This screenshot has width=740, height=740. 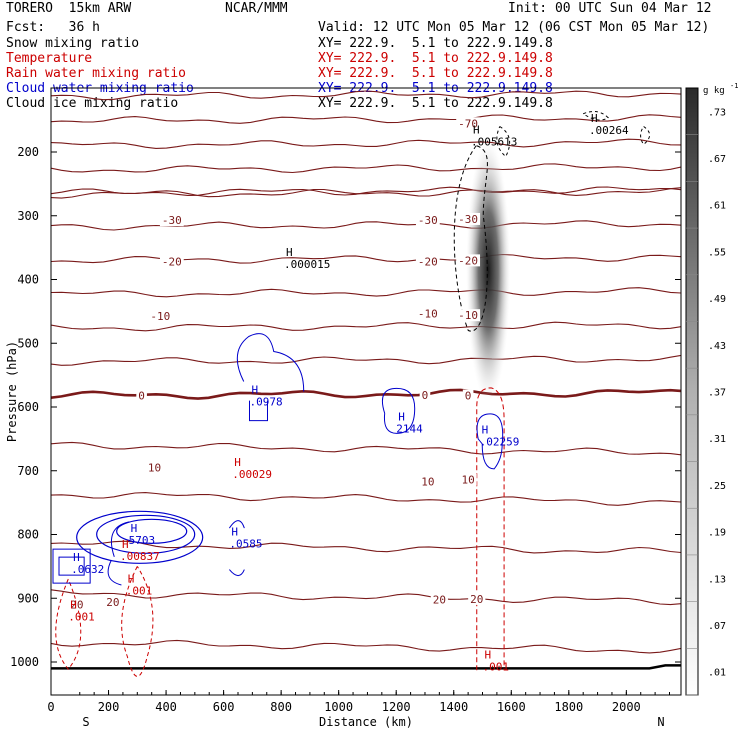 I want to click on maximum-value: 5703, so click(x=142, y=540).